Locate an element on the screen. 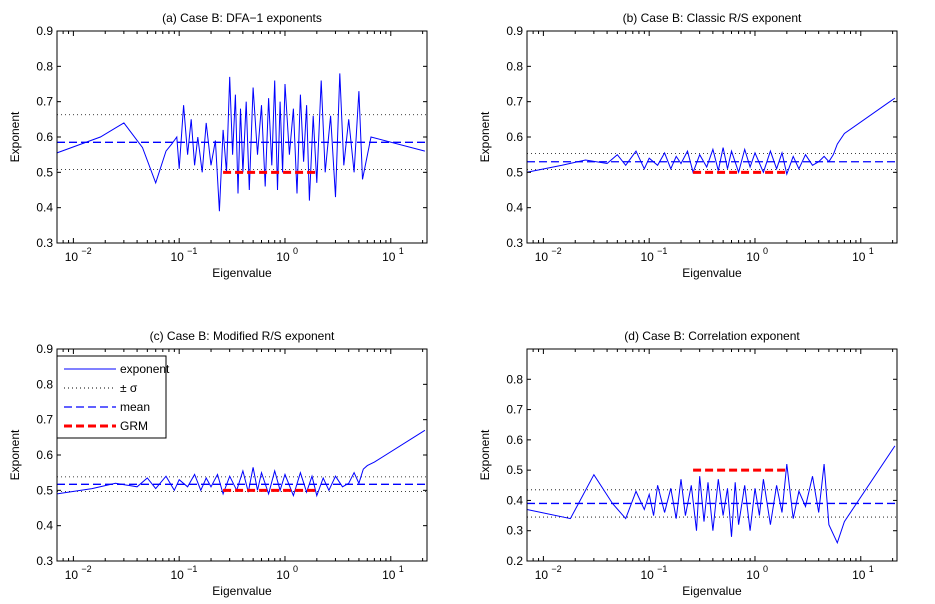 The image size is (935, 604). chart-title: (b) Case B: Classic R/S exponent is located at coordinates (712, 18).